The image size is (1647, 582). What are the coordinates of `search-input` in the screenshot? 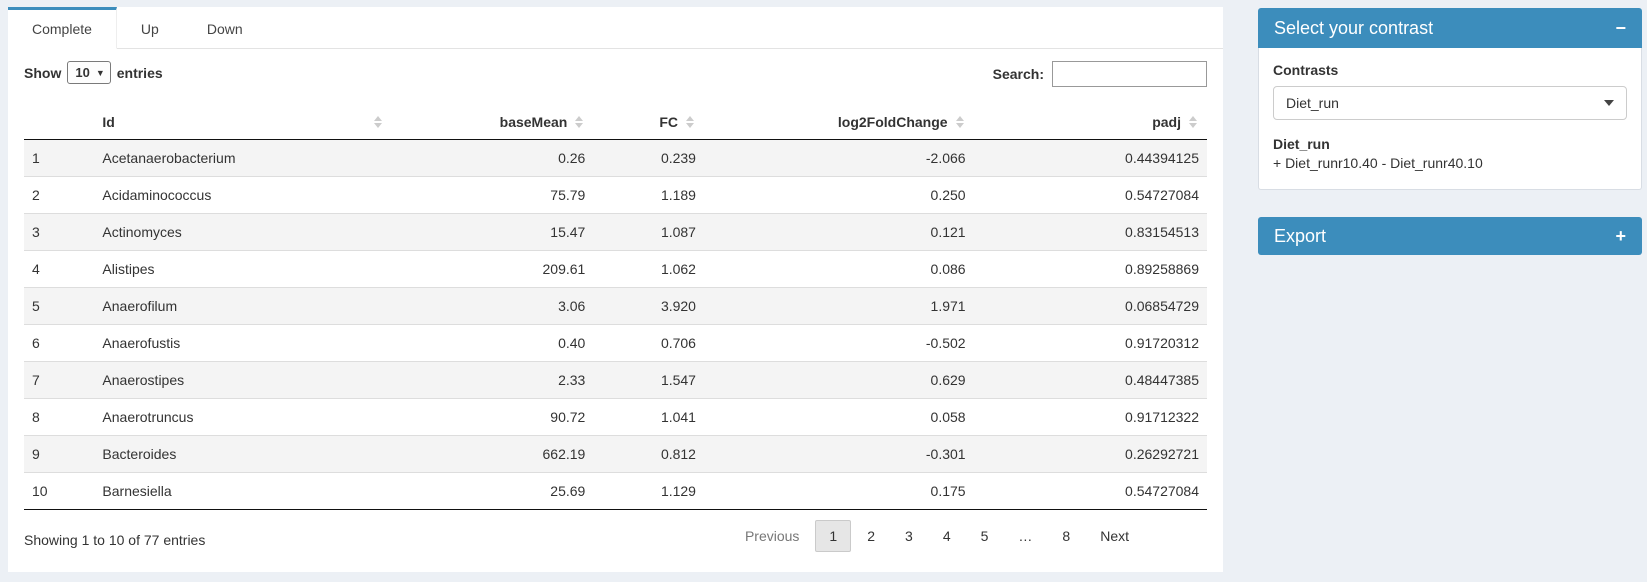 It's located at (1129, 74).